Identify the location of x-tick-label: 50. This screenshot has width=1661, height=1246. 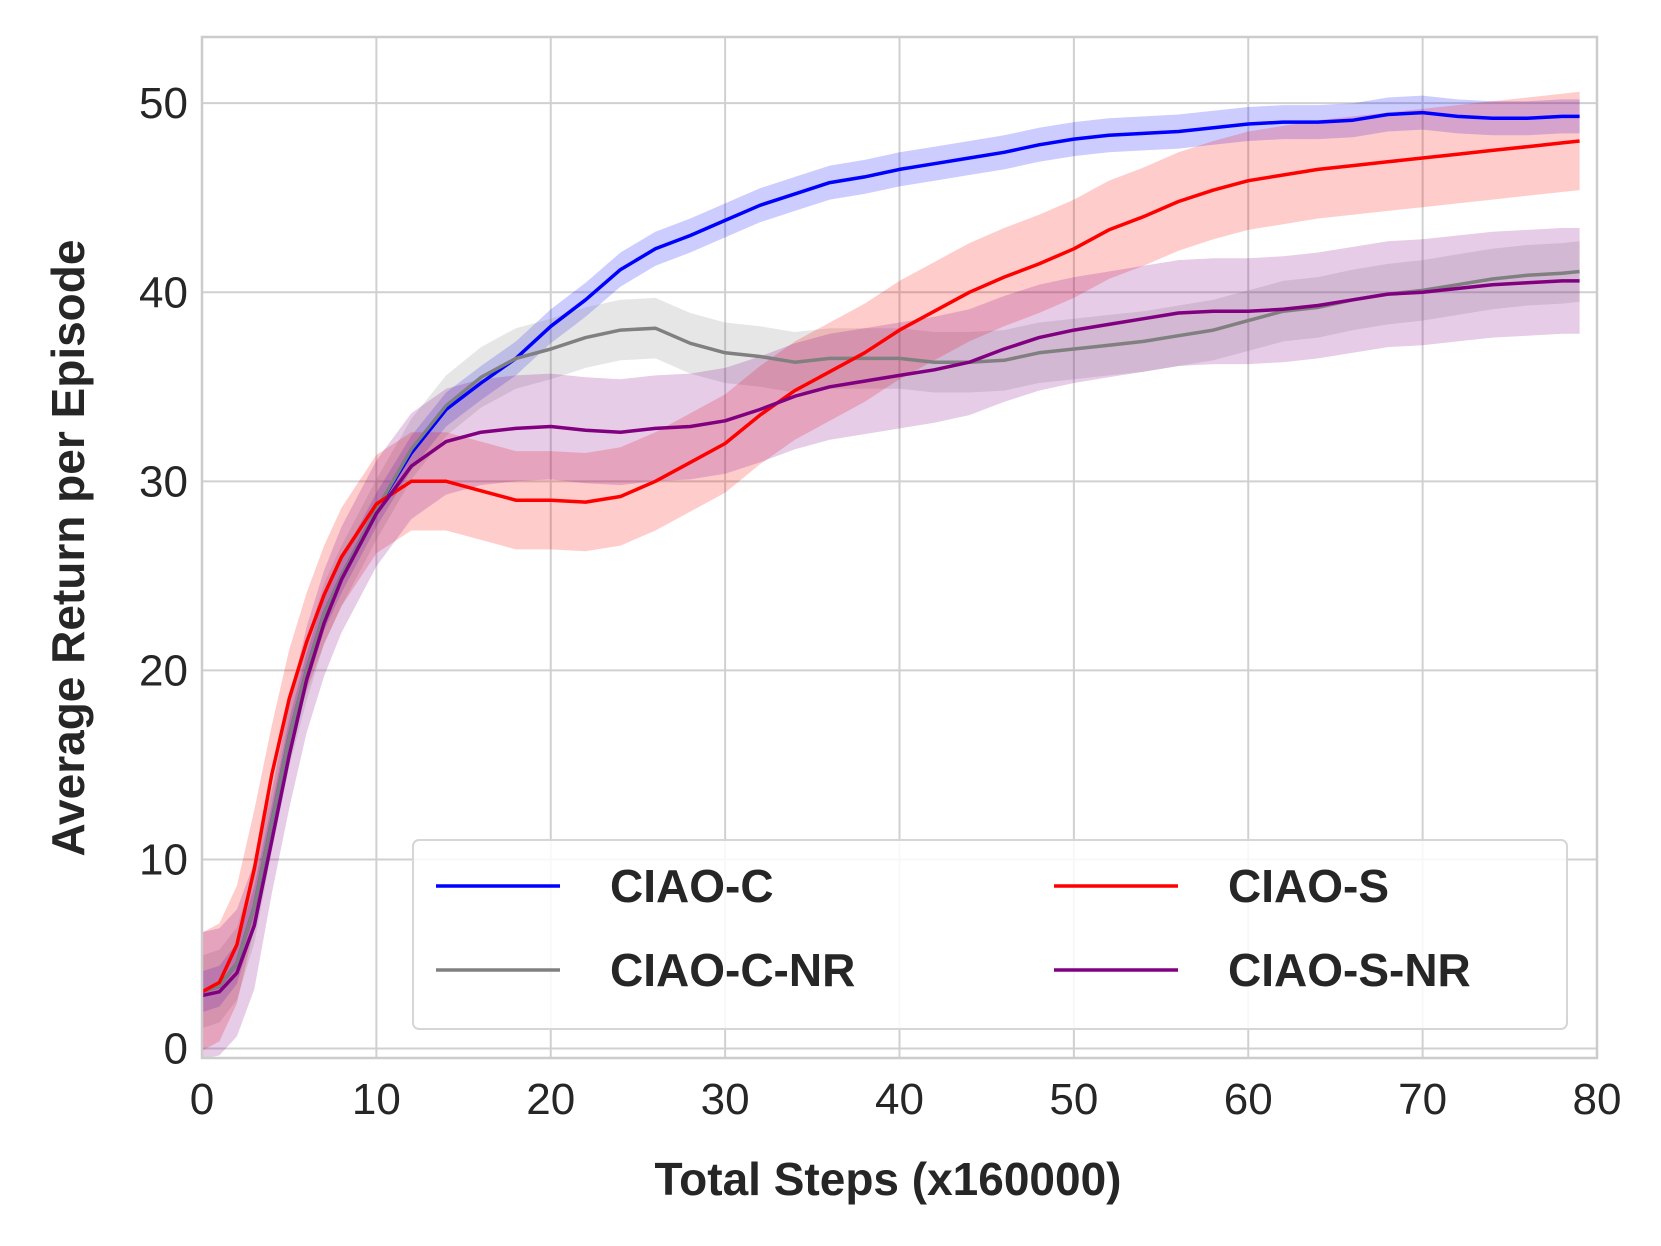
(1073, 1099).